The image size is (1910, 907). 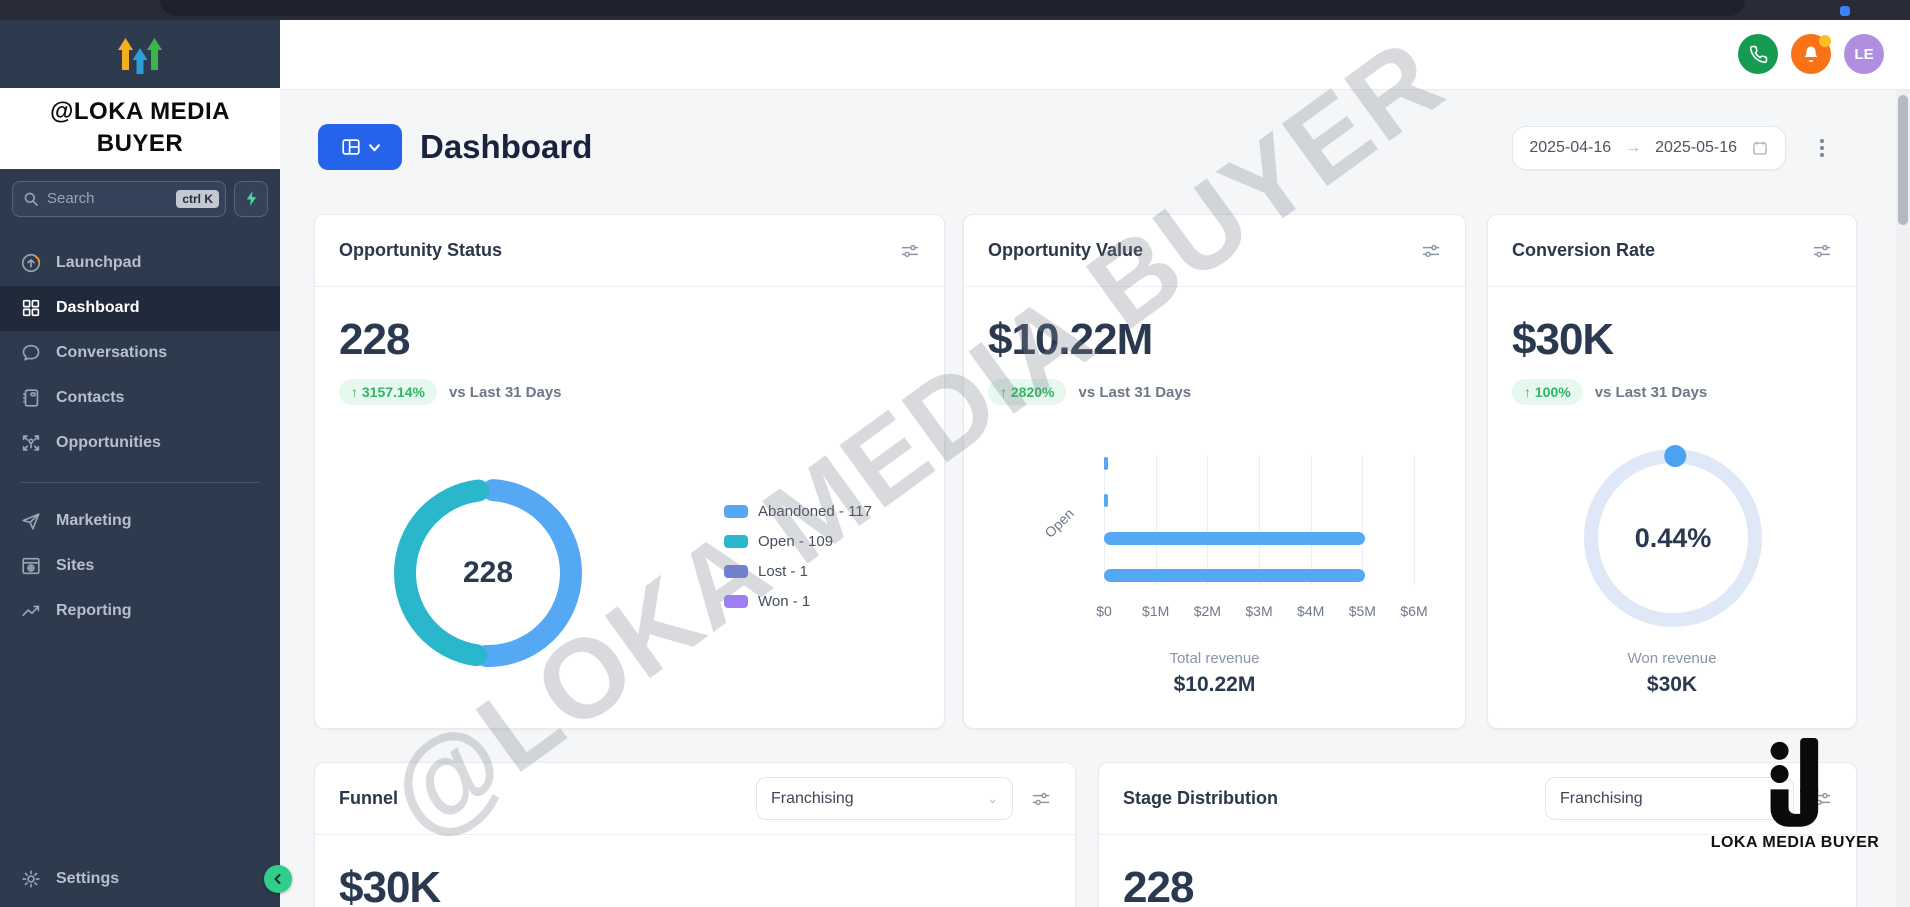 What do you see at coordinates (31, 878) in the screenshot?
I see `gear-icon` at bounding box center [31, 878].